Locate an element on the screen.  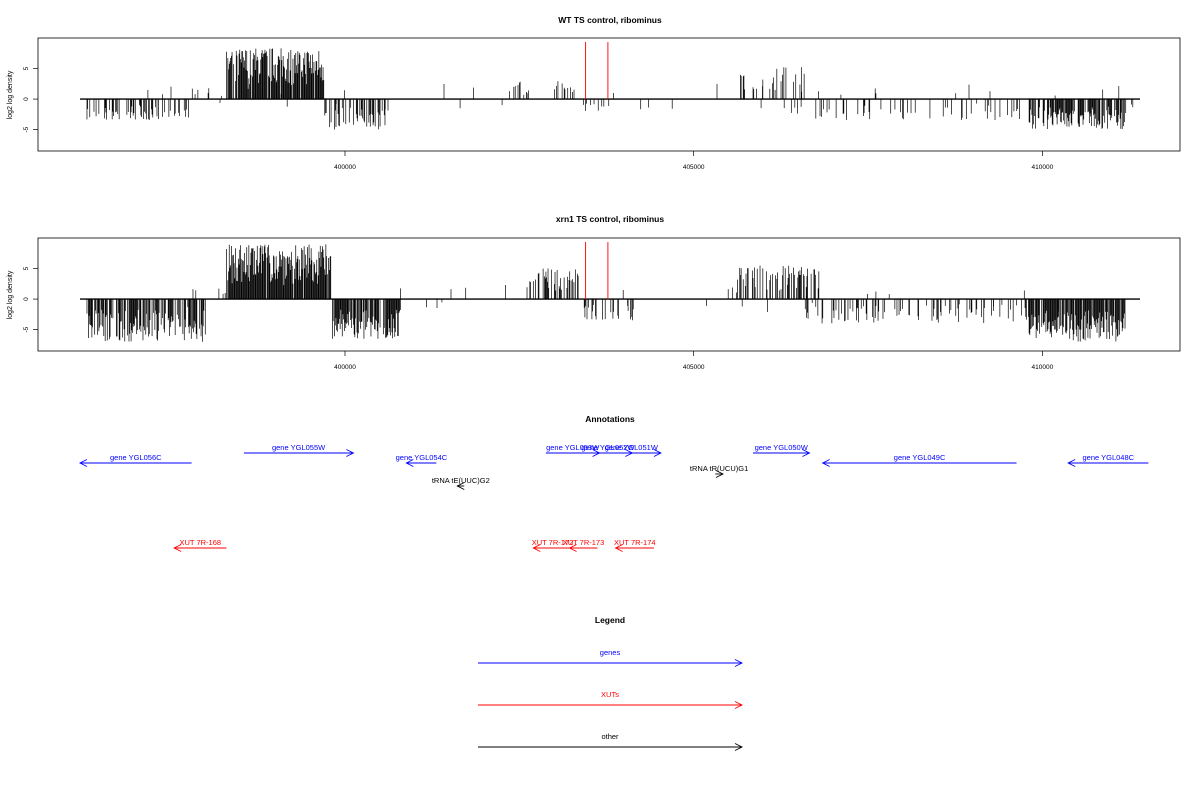
annotation-label: tRNA tR(UCU)G1 is located at coordinates (719, 468).